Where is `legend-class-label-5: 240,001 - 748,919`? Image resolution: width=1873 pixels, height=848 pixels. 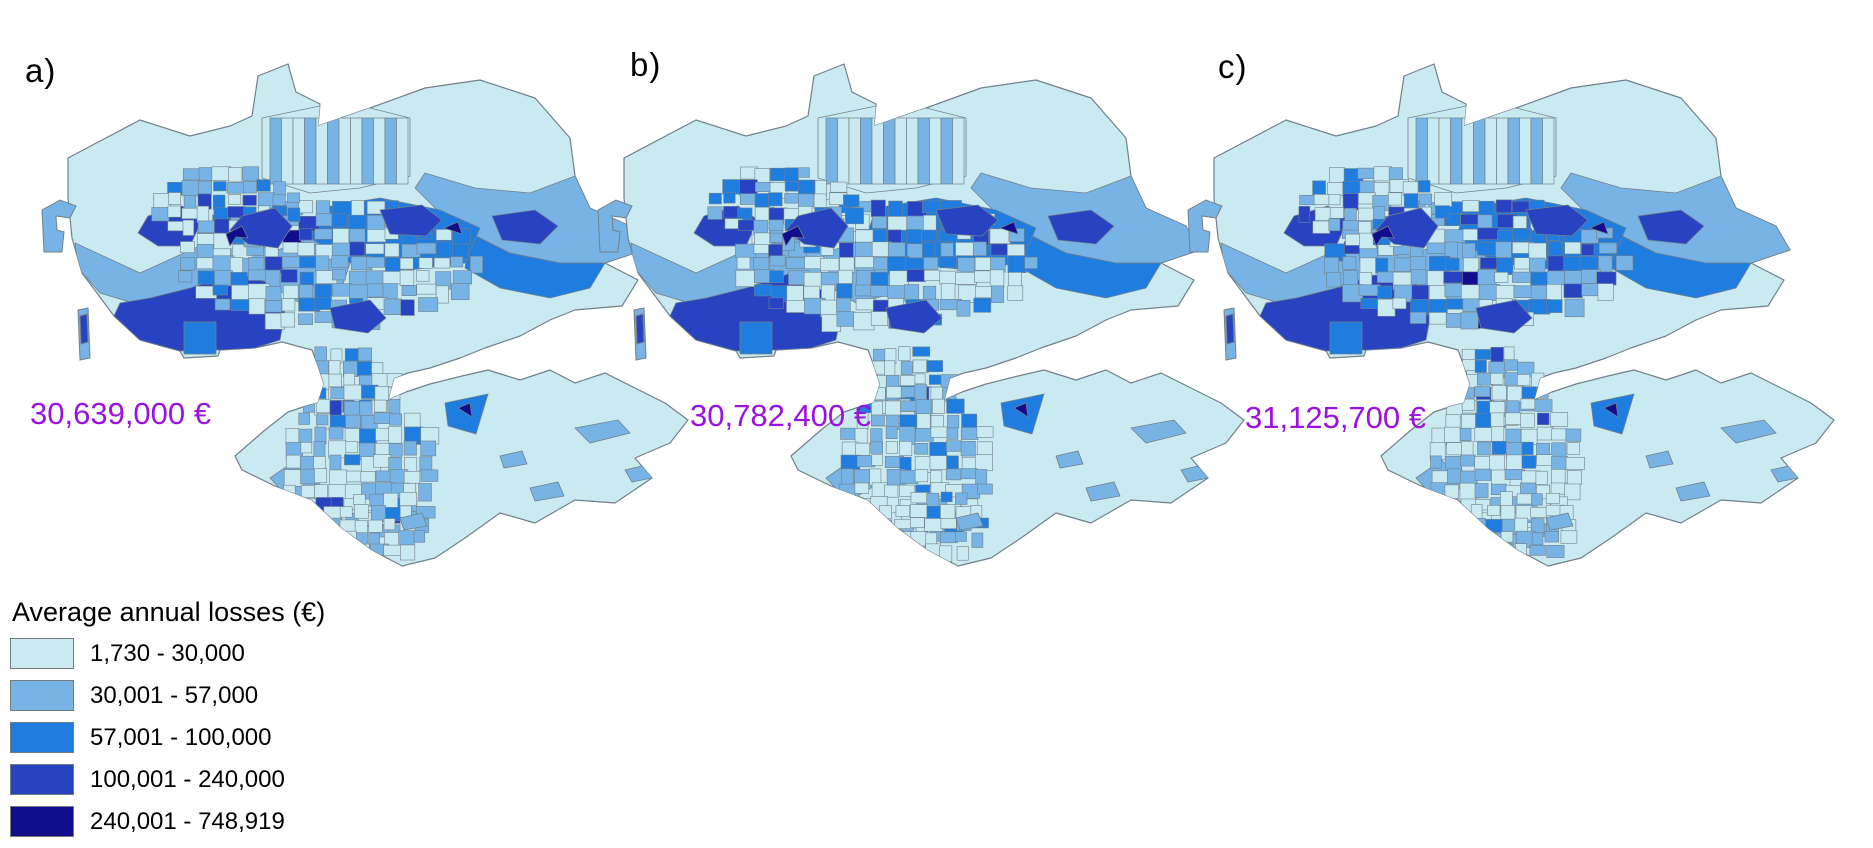
legend-class-label-5: 240,001 - 748,919 is located at coordinates (187, 821).